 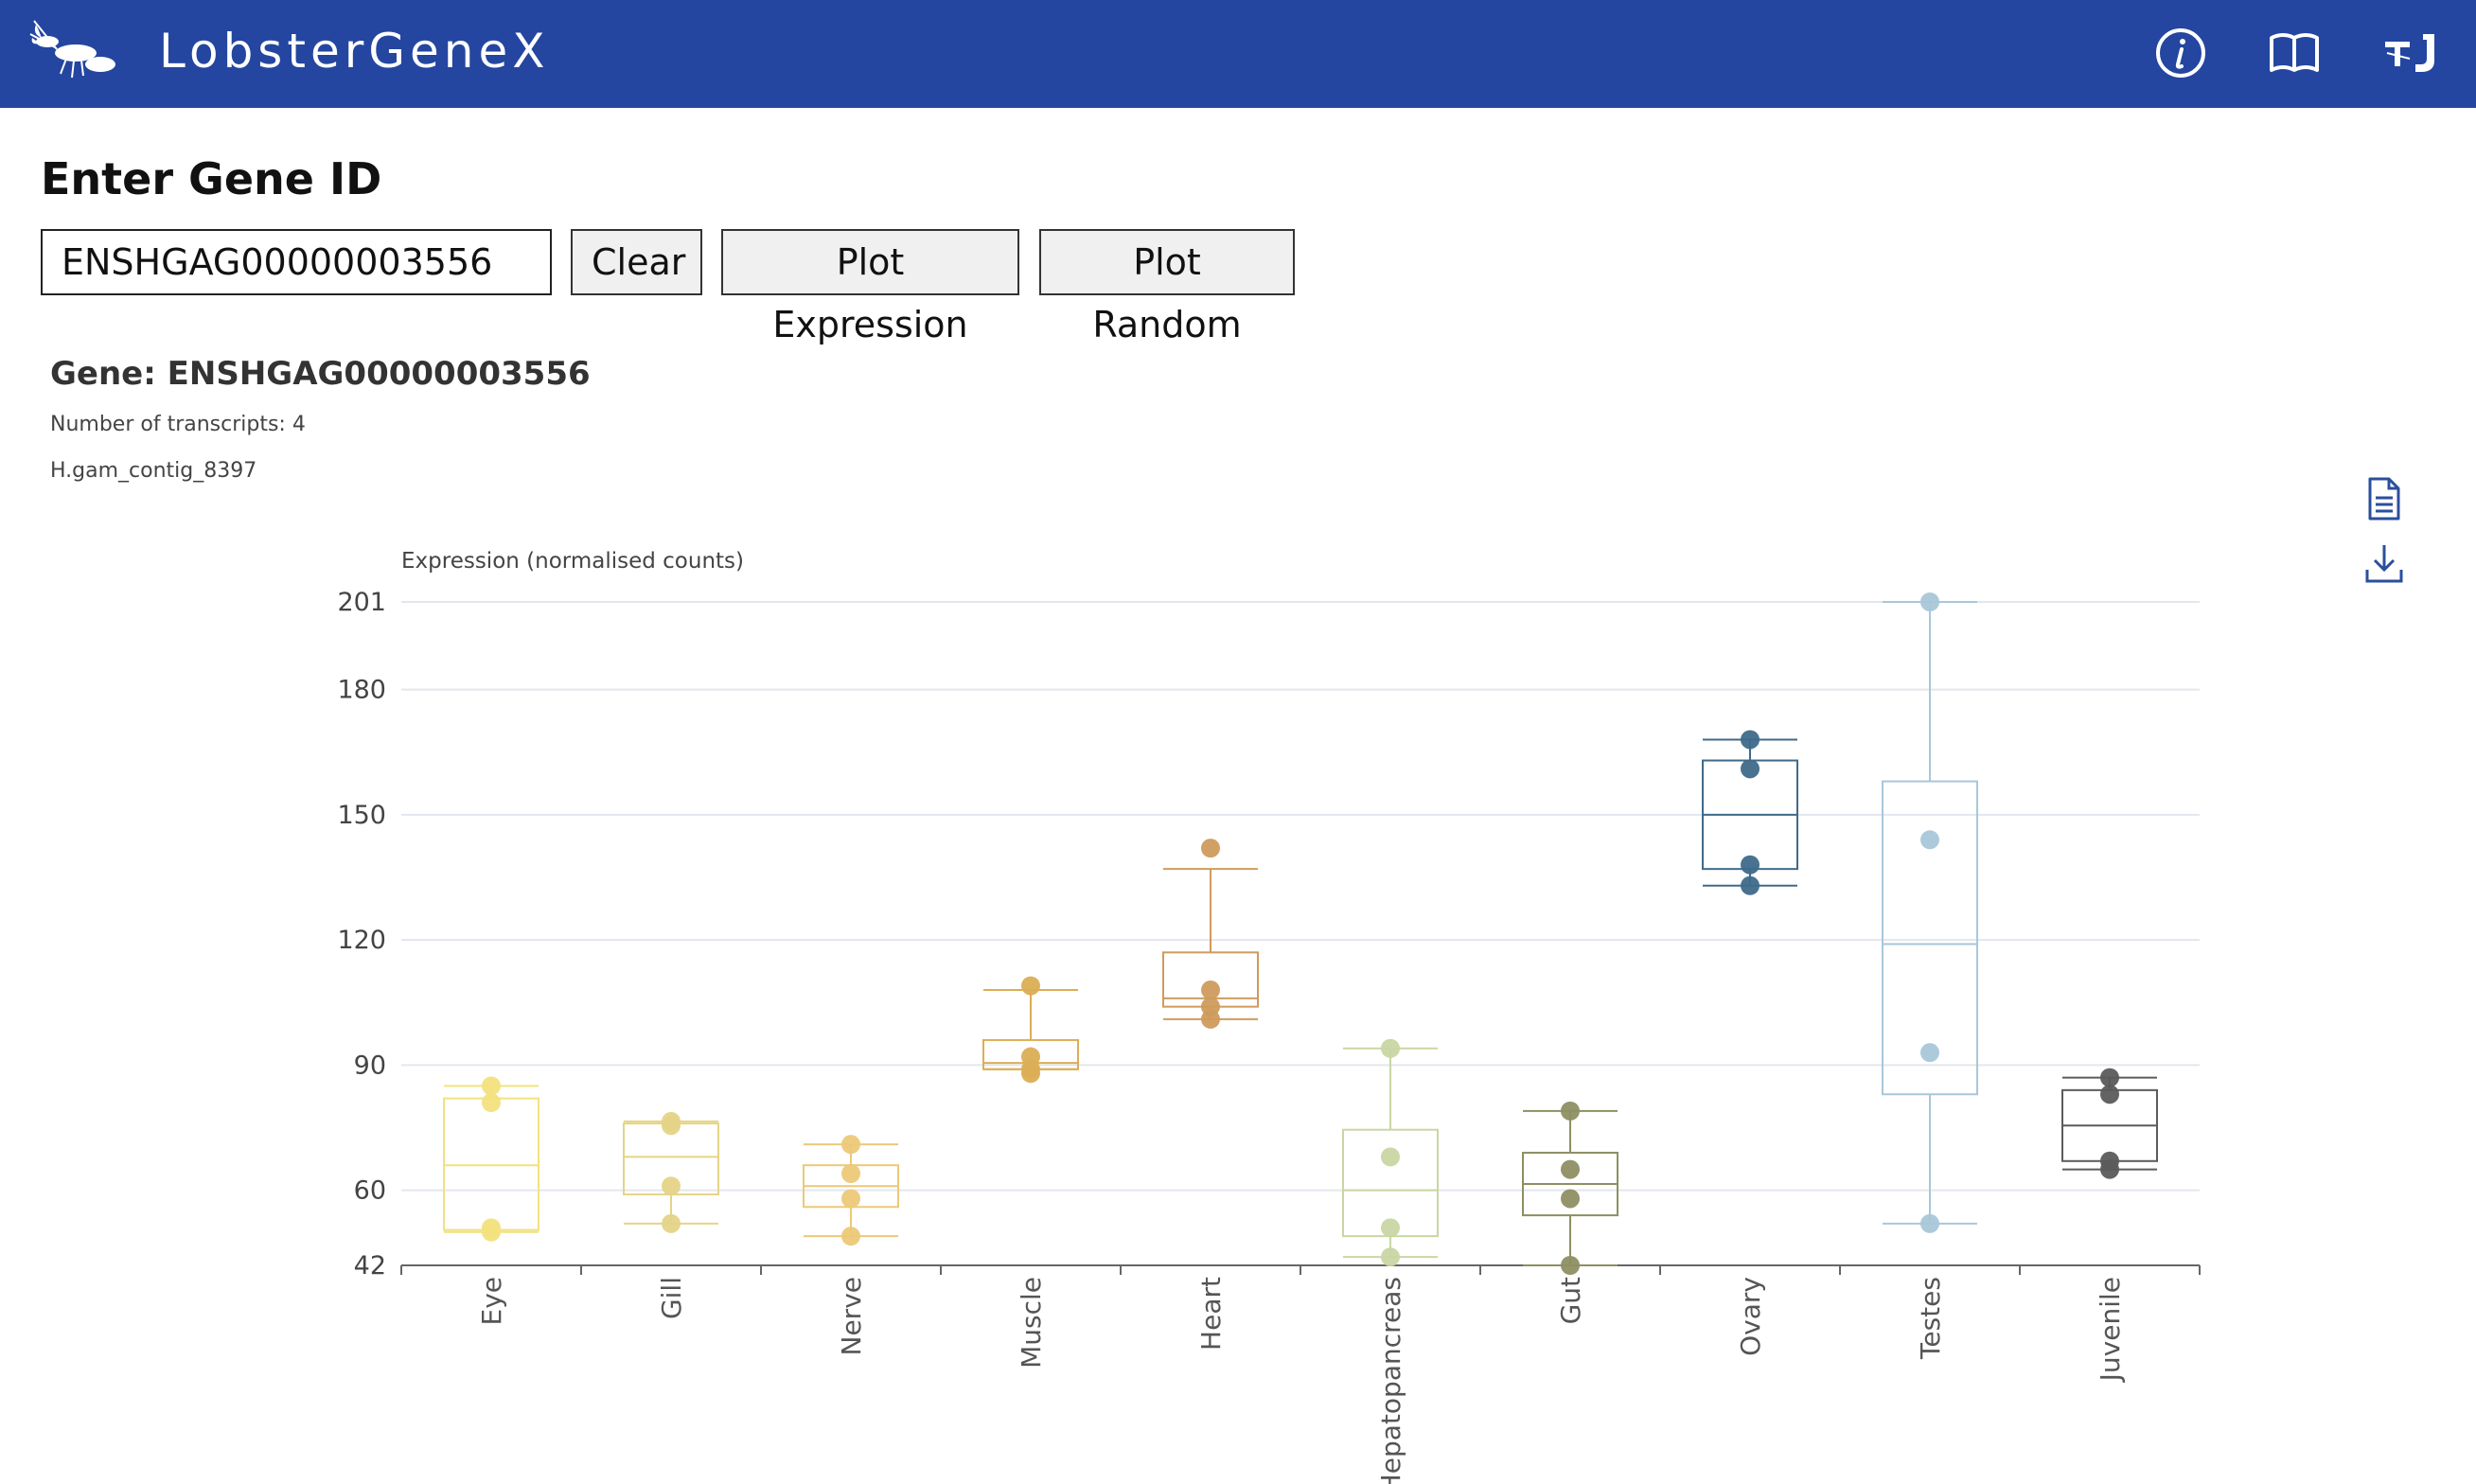 What do you see at coordinates (1211, 1314) in the screenshot?
I see `x-tick-label: Heart` at bounding box center [1211, 1314].